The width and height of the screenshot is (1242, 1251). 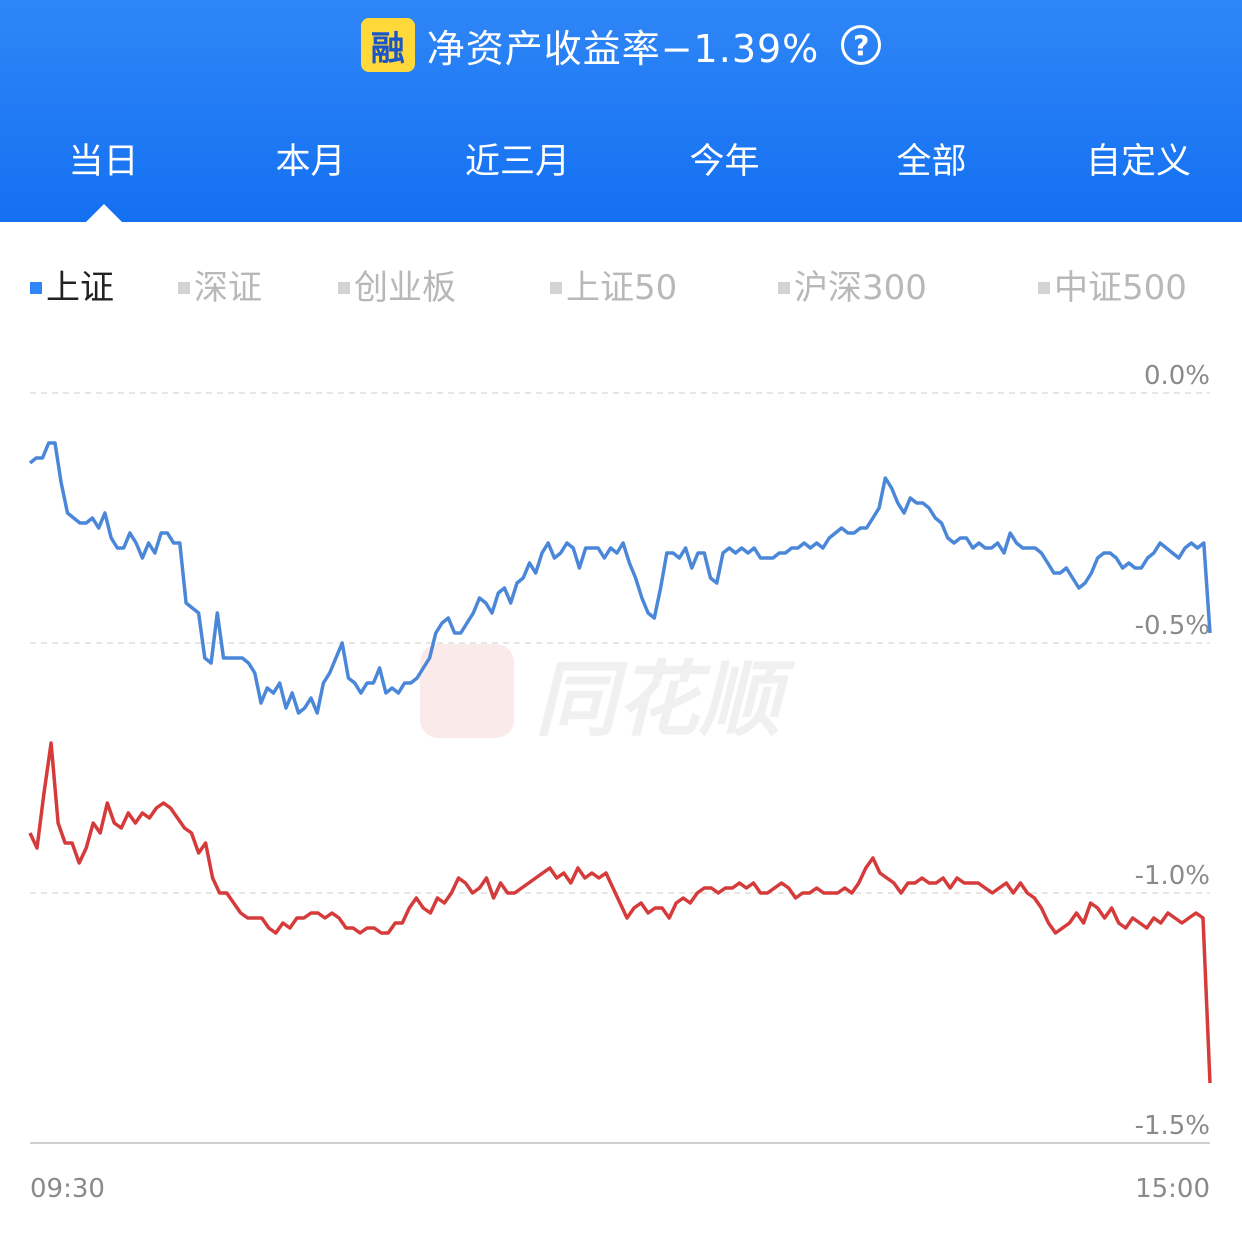 I want to click on legend-item-csi300: 沪深300, so click(x=852, y=288).